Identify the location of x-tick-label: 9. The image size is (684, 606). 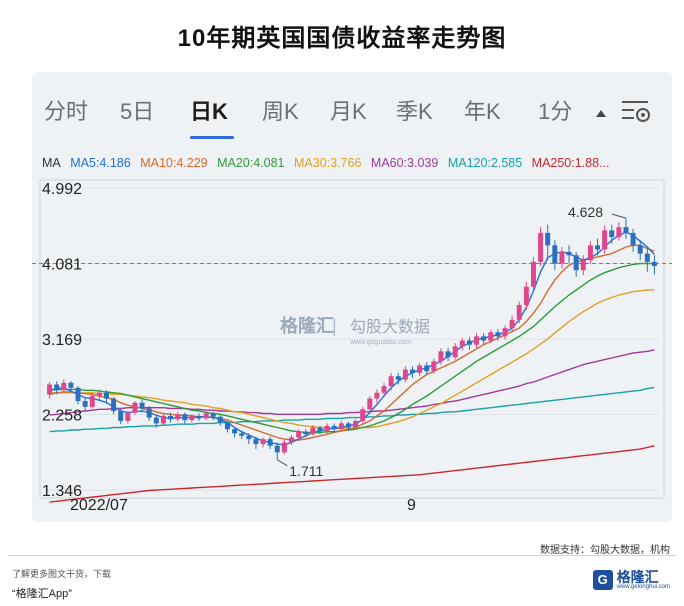
(411, 505).